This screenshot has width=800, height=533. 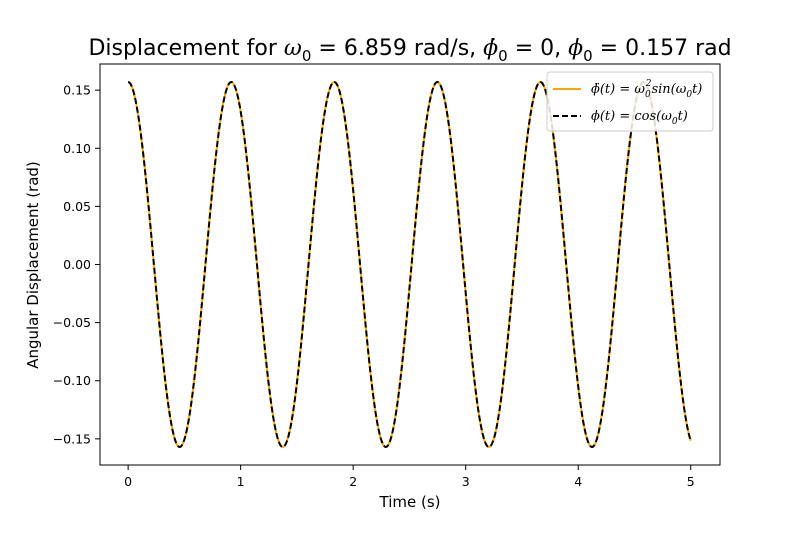 I want to click on y-tick-label: −0.15, so click(x=72, y=438).